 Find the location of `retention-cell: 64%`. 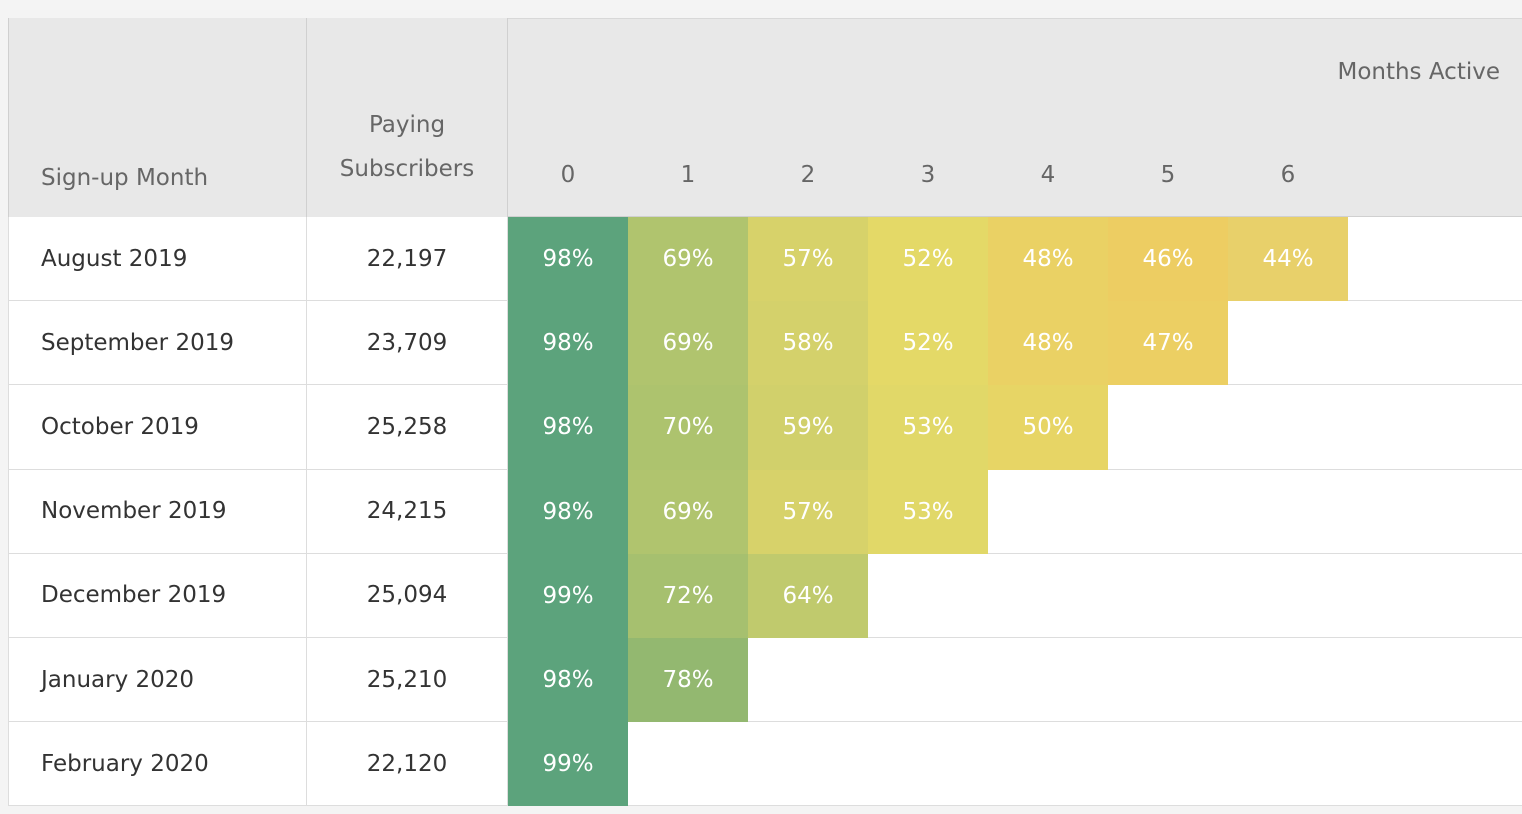

retention-cell: 64% is located at coordinates (808, 595).